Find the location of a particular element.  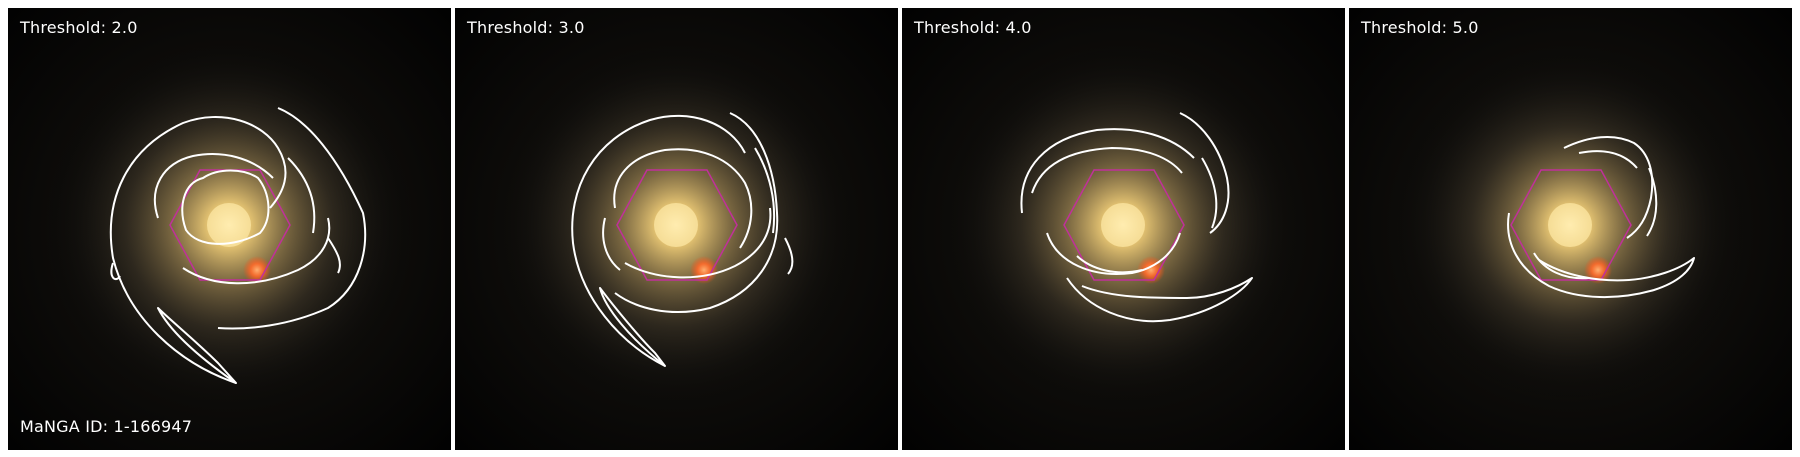

threshold-label: Threshold: 5.0 is located at coordinates (1420, 27).